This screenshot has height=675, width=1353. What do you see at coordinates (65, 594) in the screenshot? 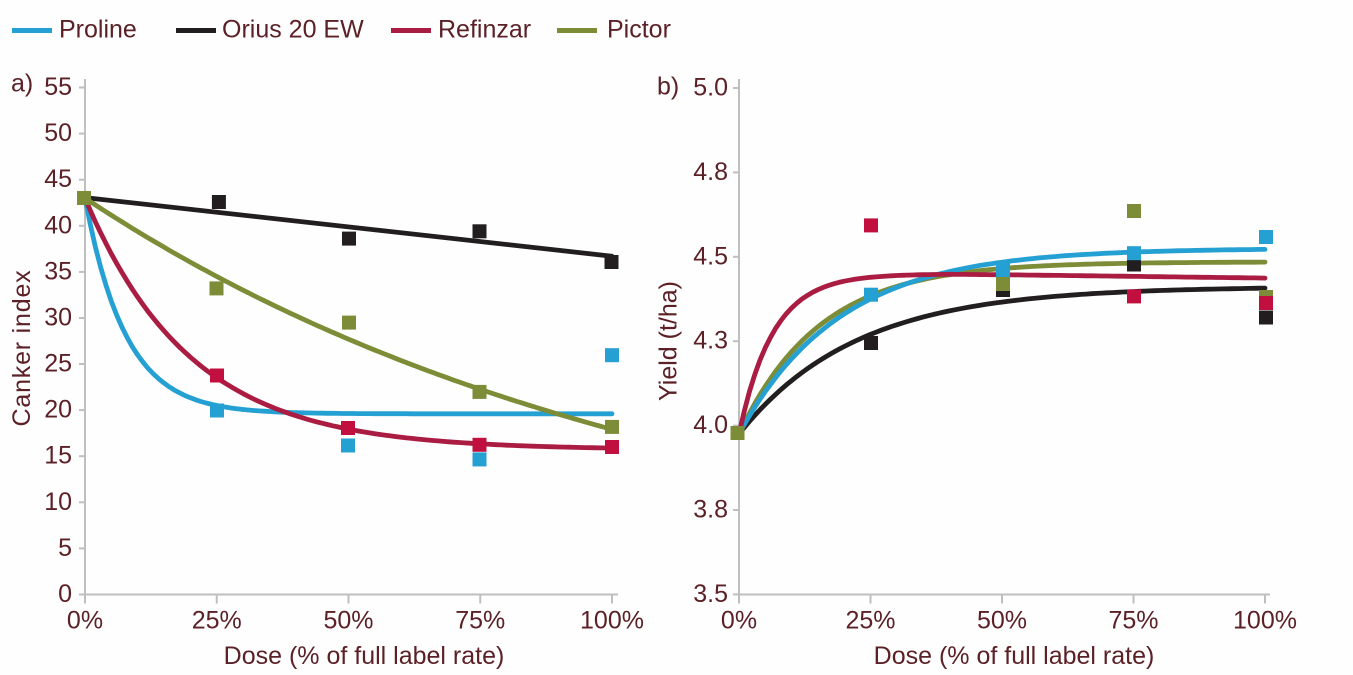
I see `svg-text: 0` at bounding box center [65, 594].